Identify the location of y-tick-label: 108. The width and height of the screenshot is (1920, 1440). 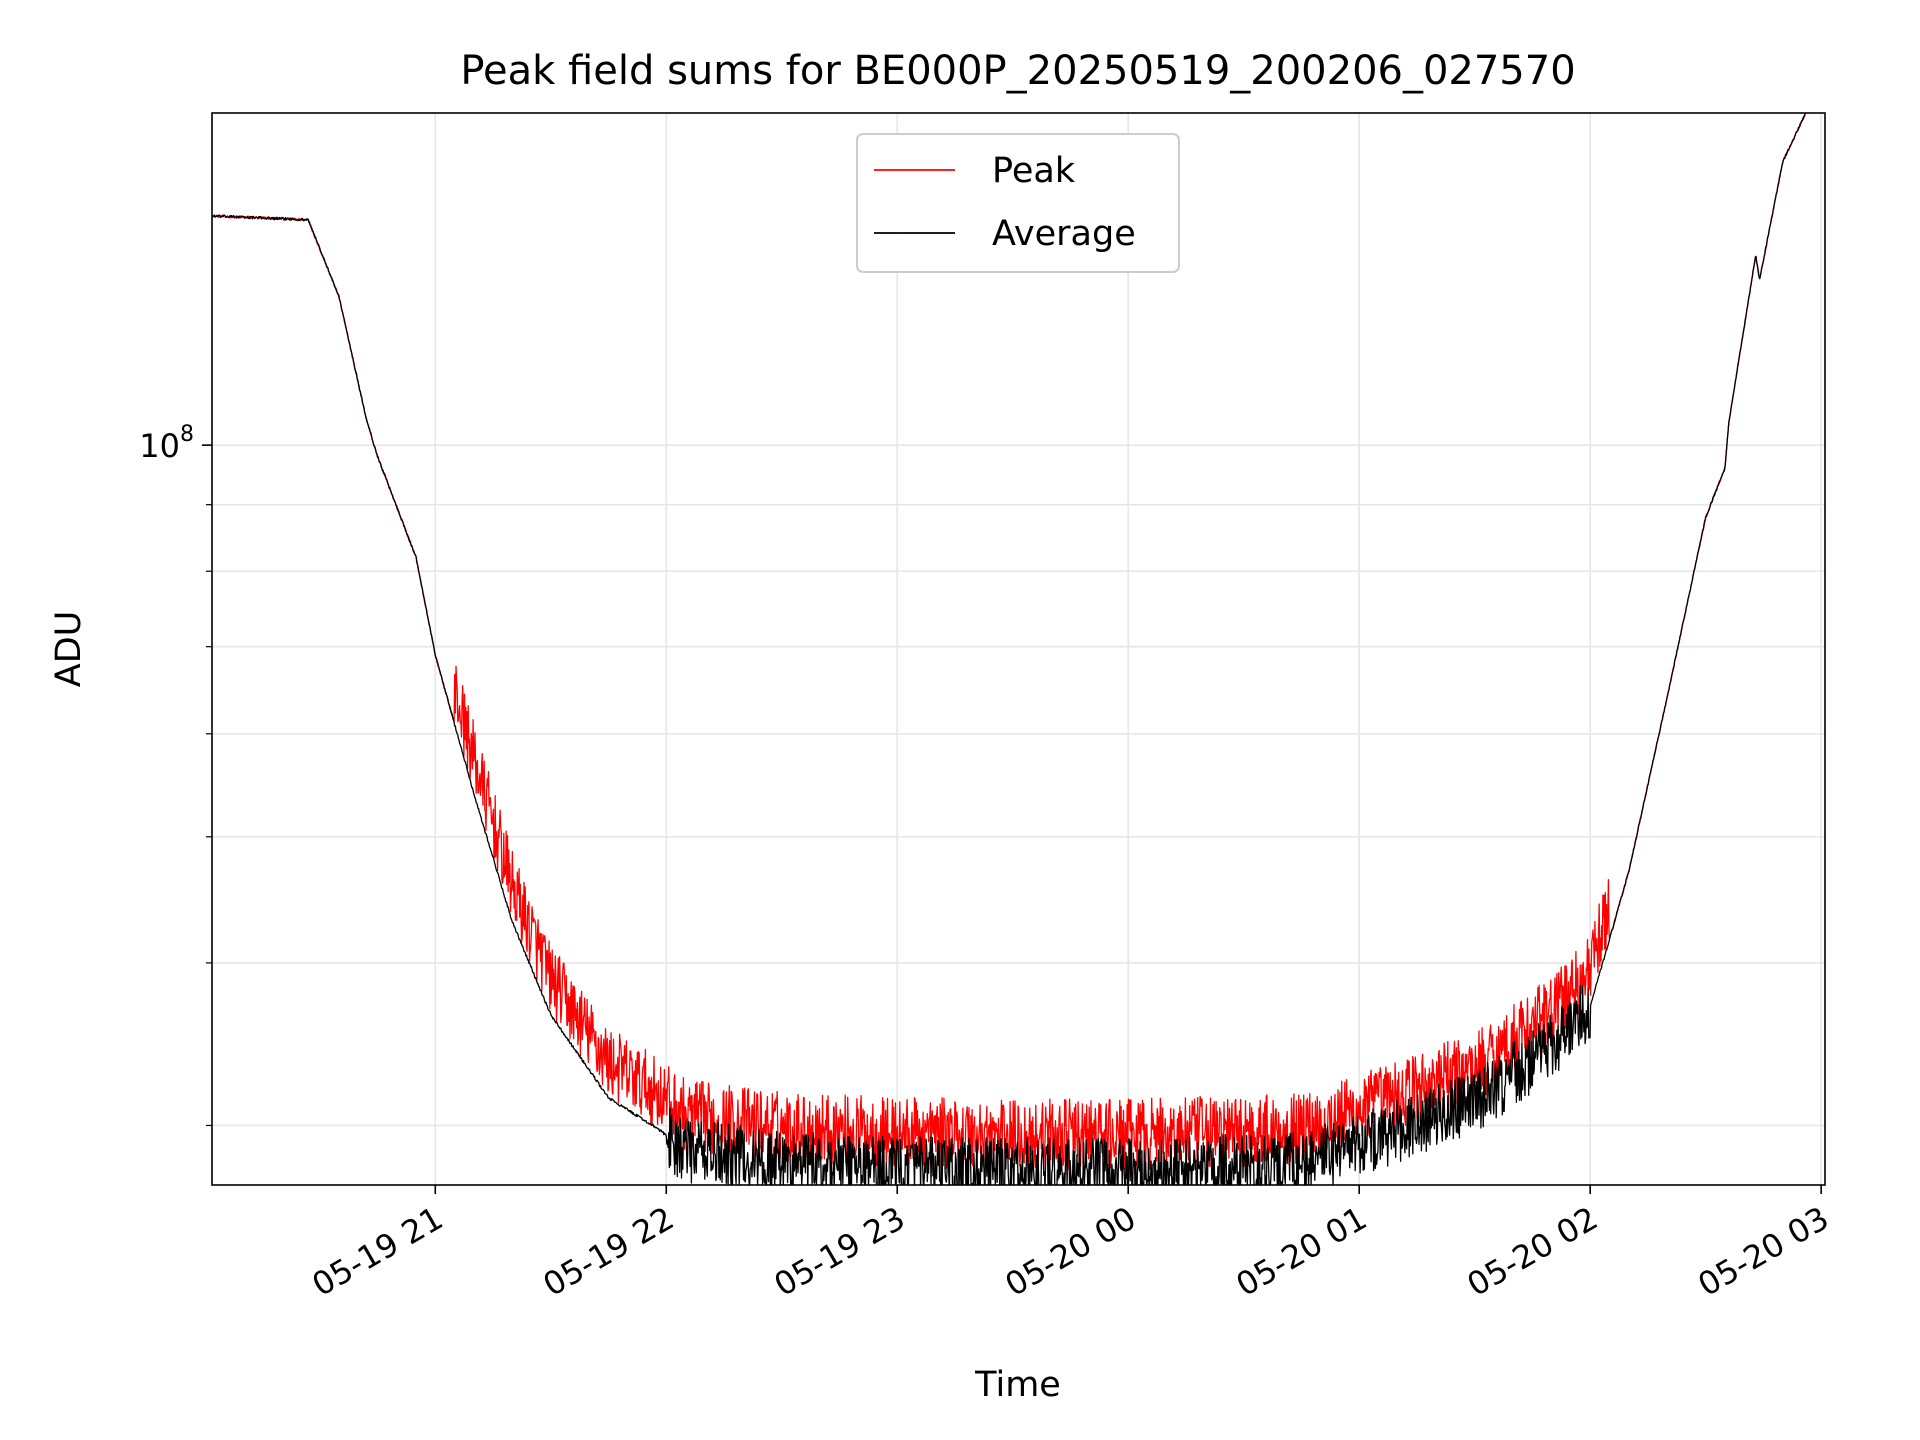
(166, 443).